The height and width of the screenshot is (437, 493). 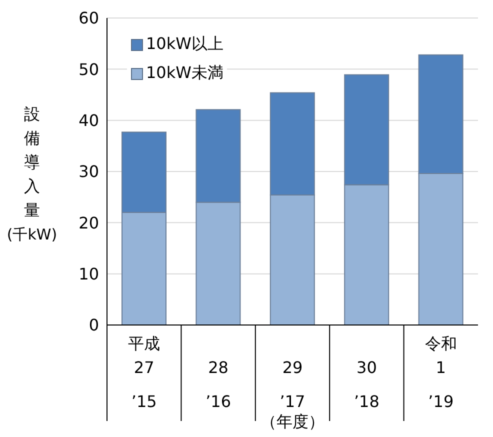 What do you see at coordinates (219, 384) in the screenshot?
I see `x-tick-label: 28 ’16` at bounding box center [219, 384].